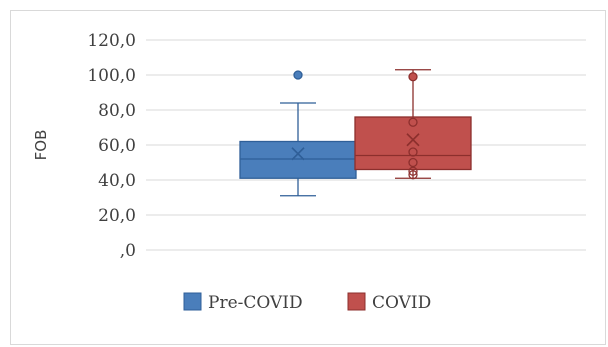 This screenshot has height=347, width=608. Describe the element at coordinates (117, 111) in the screenshot. I see `y-tick-label: 80,0` at that location.